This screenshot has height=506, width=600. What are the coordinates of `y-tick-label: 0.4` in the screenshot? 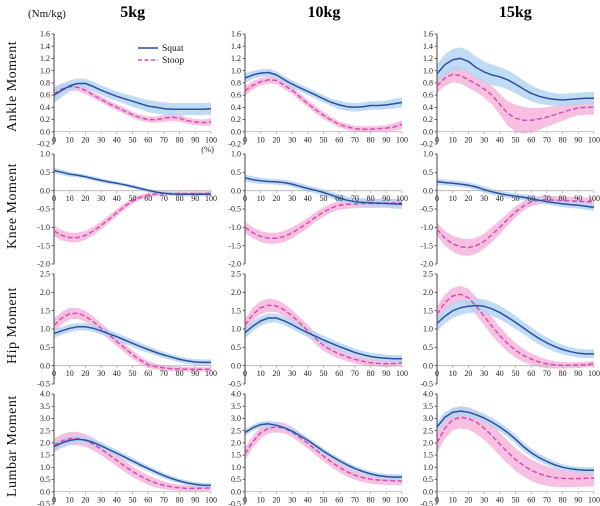 It's located at (45, 107).